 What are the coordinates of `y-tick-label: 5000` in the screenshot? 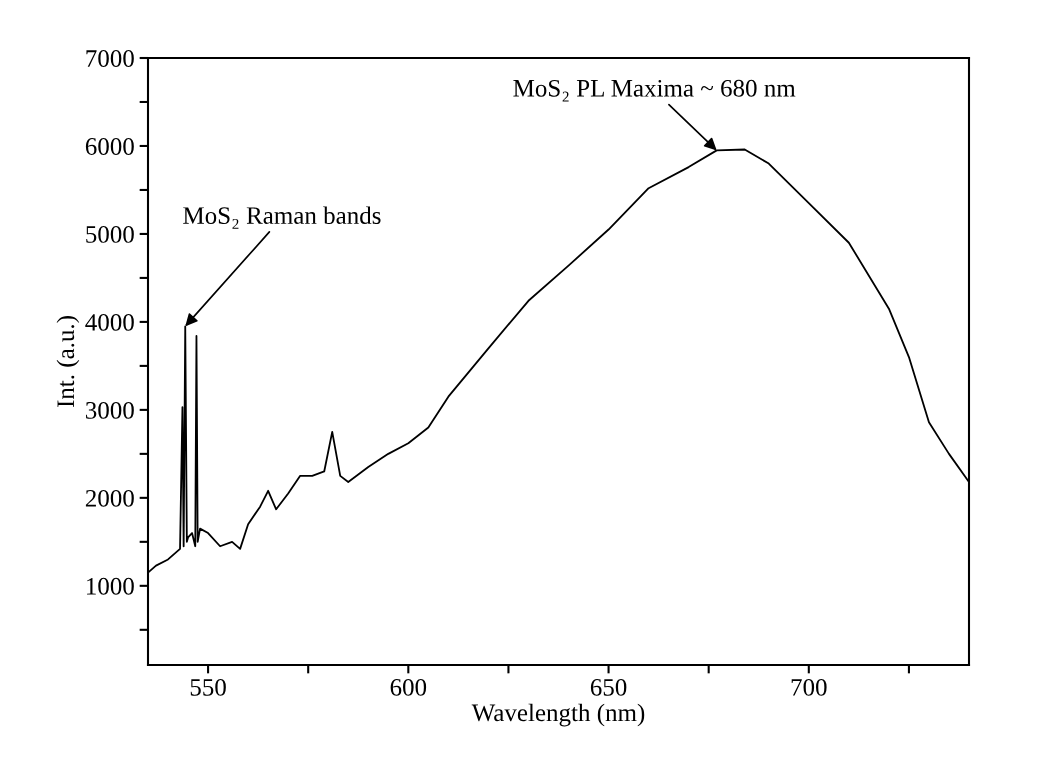 It's located at (110, 234).